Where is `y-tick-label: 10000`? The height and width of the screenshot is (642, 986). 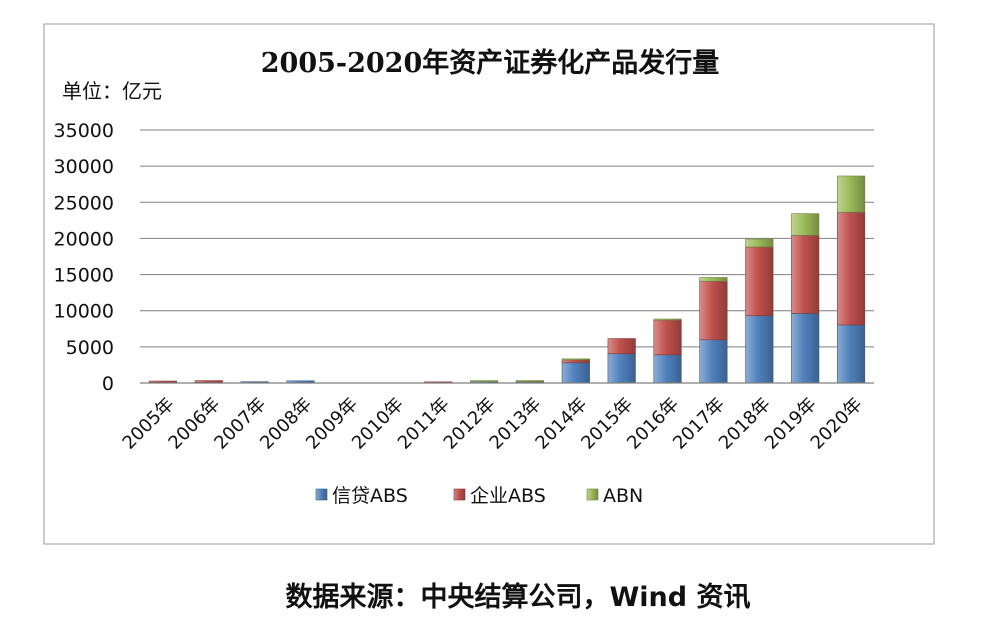 y-tick-label: 10000 is located at coordinates (84, 312).